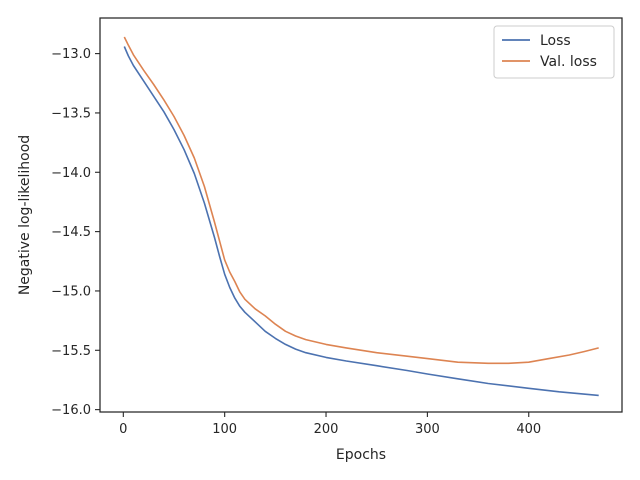  What do you see at coordinates (71, 113) in the screenshot?
I see `y-tick-label: −13.5` at bounding box center [71, 113].